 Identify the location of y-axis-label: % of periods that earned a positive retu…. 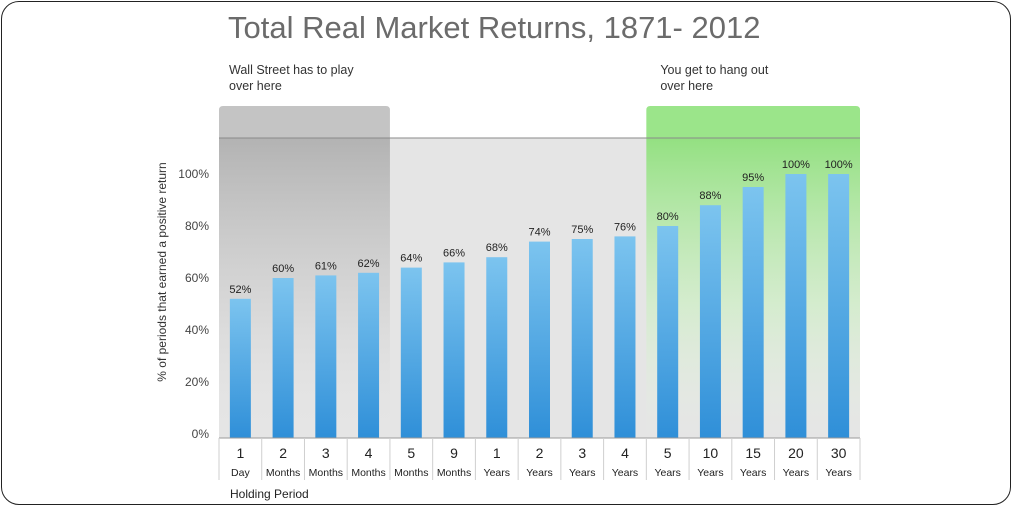
(162, 271).